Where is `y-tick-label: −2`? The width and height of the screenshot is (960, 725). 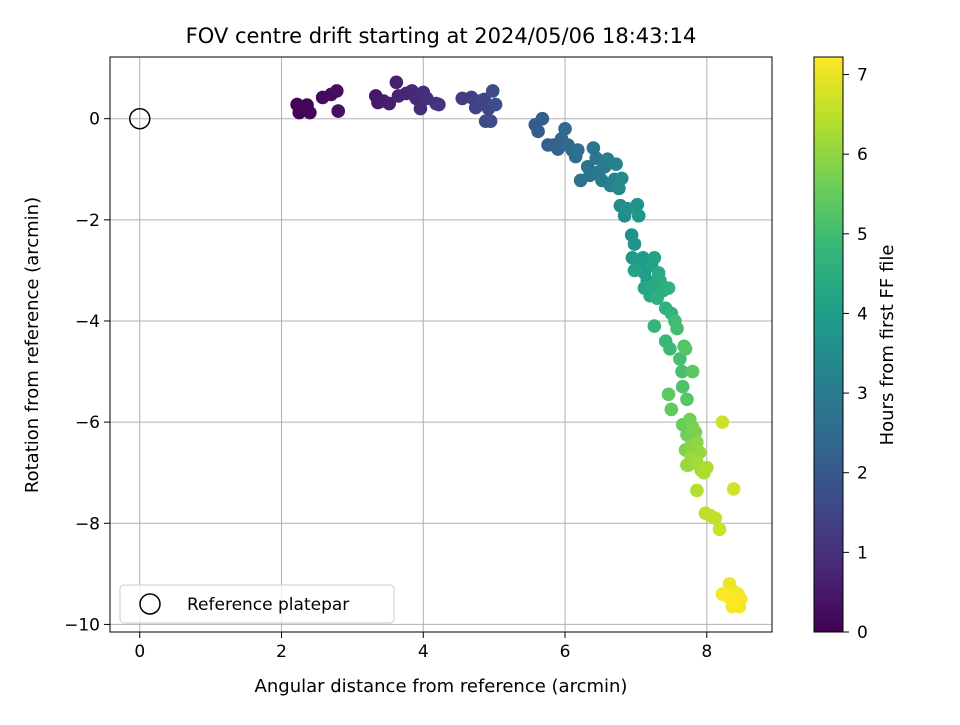
y-tick-label: −2 is located at coordinates (87, 221).